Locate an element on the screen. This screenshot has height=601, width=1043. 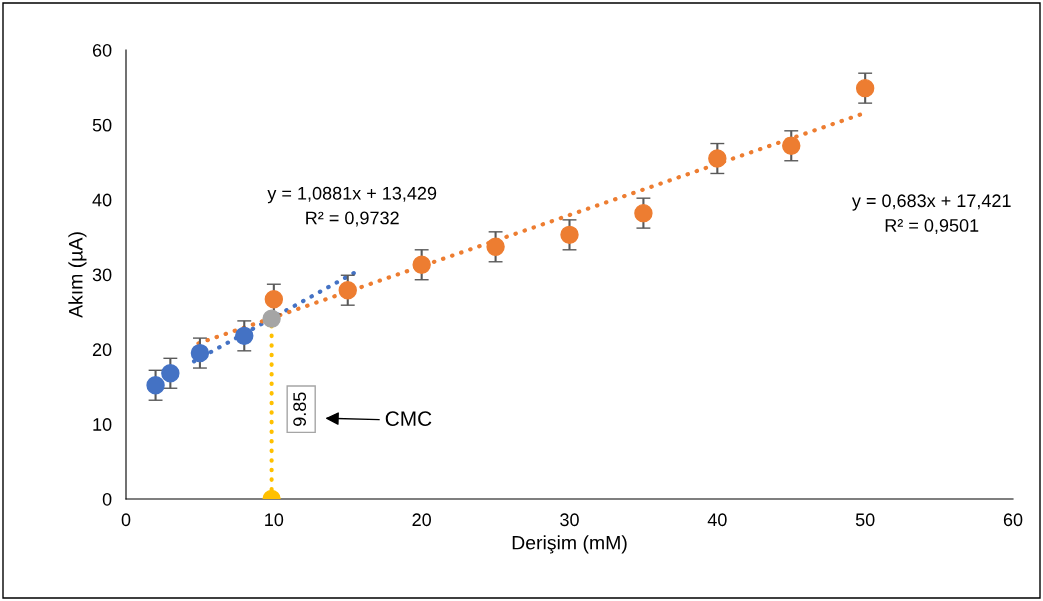
y-tick-label: 20 is located at coordinates (102, 350).